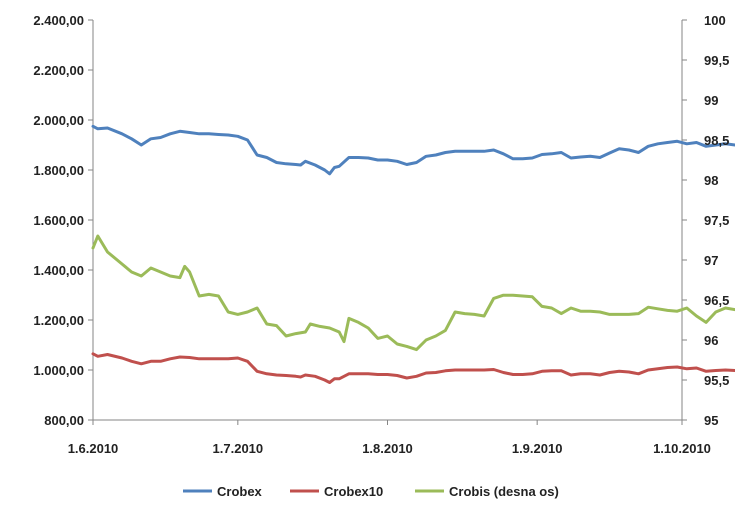 Image resolution: width=735 pixels, height=506 pixels. Describe the element at coordinates (93, 448) in the screenshot. I see `x-tick-label: 1.6.2010` at that location.